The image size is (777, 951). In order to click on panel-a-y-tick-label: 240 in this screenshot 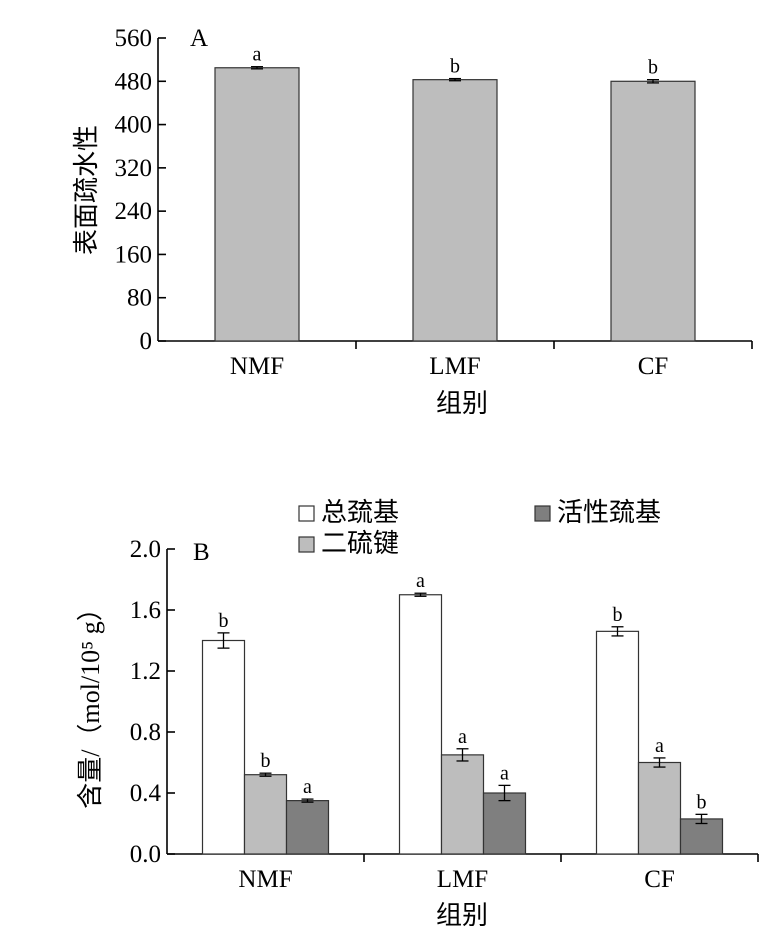, I will do `click(134, 211)`.